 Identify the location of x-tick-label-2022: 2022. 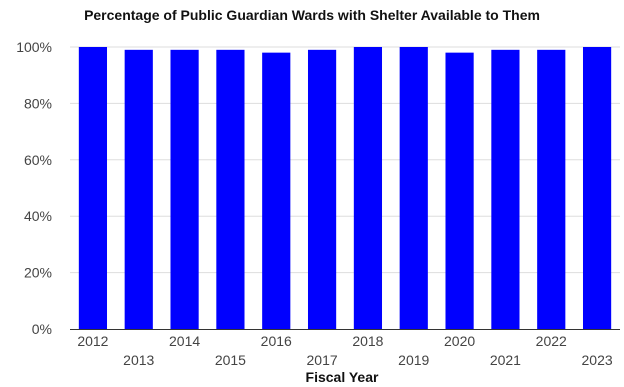
(551, 341).